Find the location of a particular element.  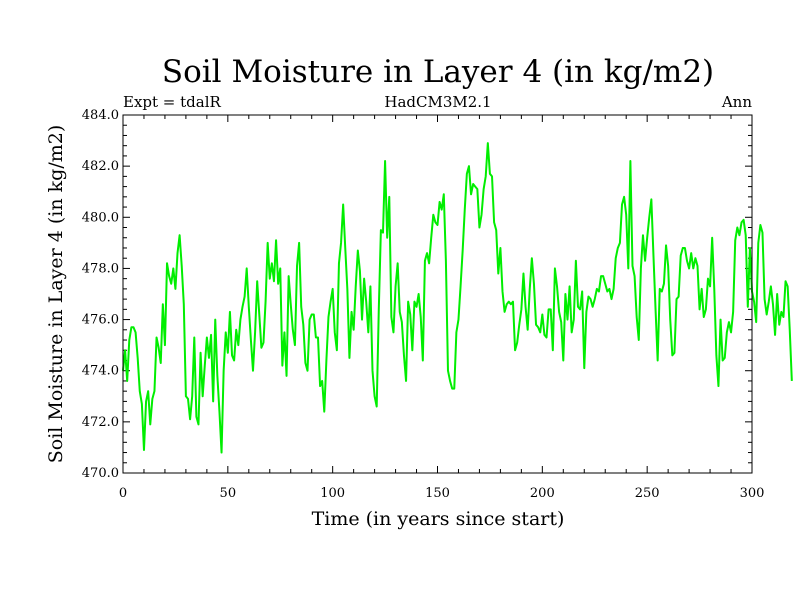

model-label: HadCM3M2.1 is located at coordinates (437, 102).